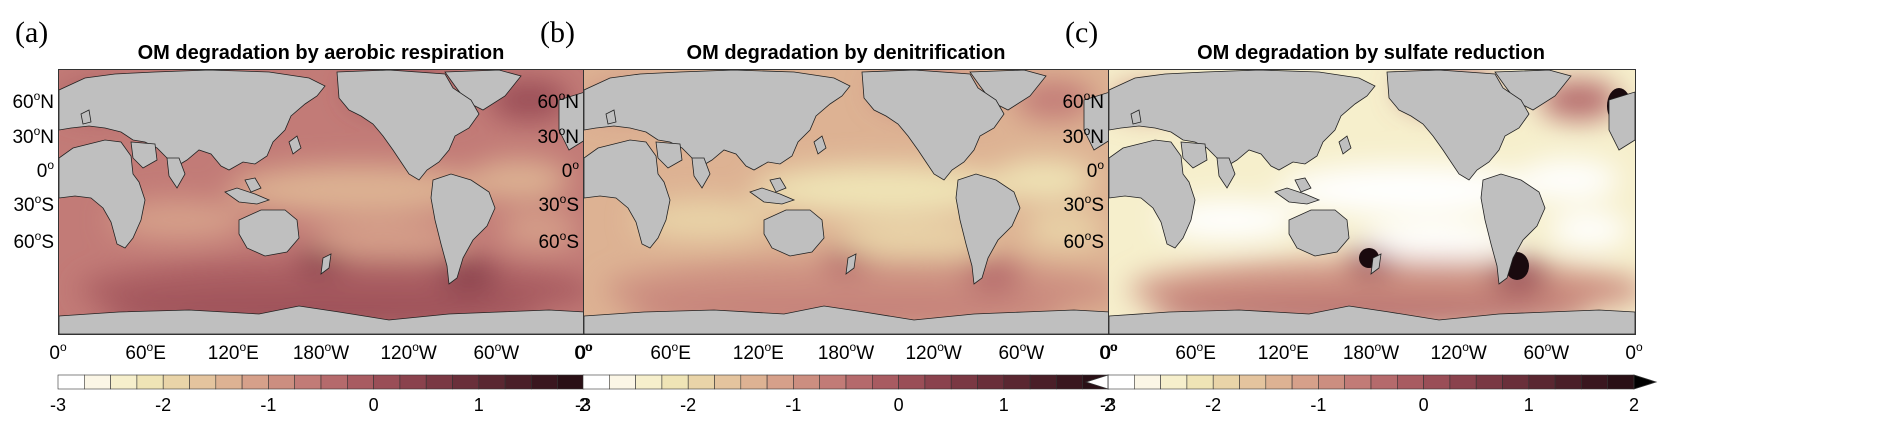  What do you see at coordinates (1371, 382) in the screenshot?
I see `colorbar` at bounding box center [1371, 382].